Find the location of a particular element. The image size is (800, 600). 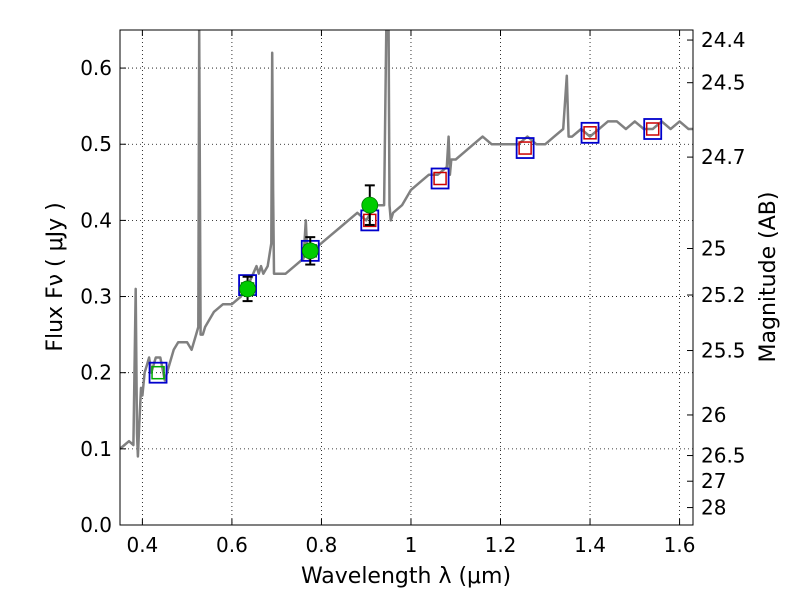

y2-tick-label: 24.7 is located at coordinates (723, 157).